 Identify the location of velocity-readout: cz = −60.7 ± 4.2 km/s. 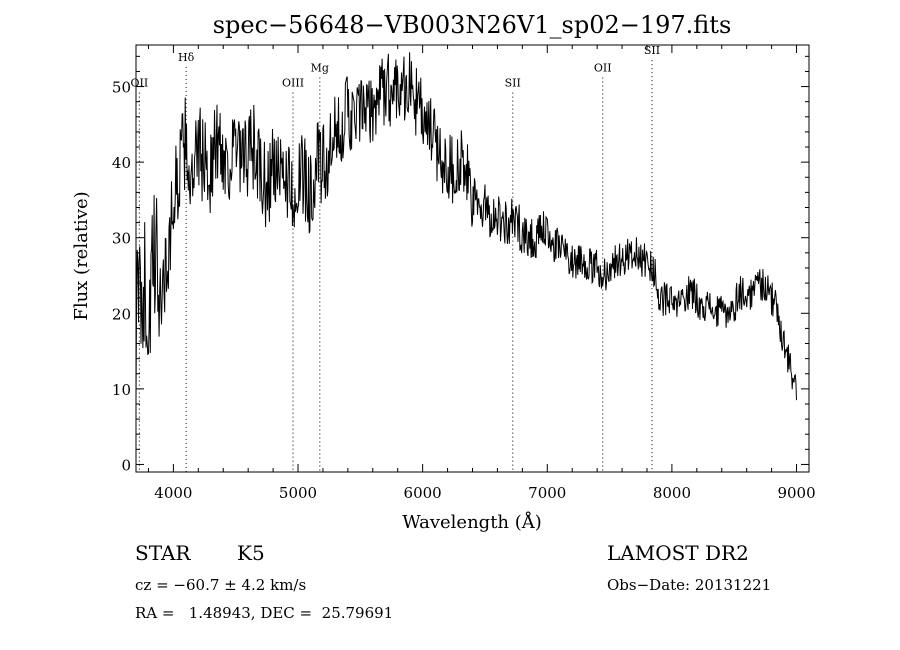
(221, 585).